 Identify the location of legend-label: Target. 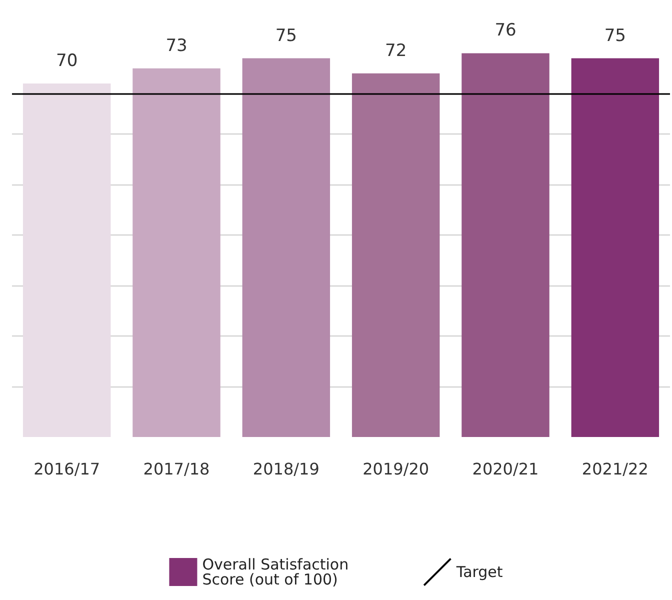
(479, 572).